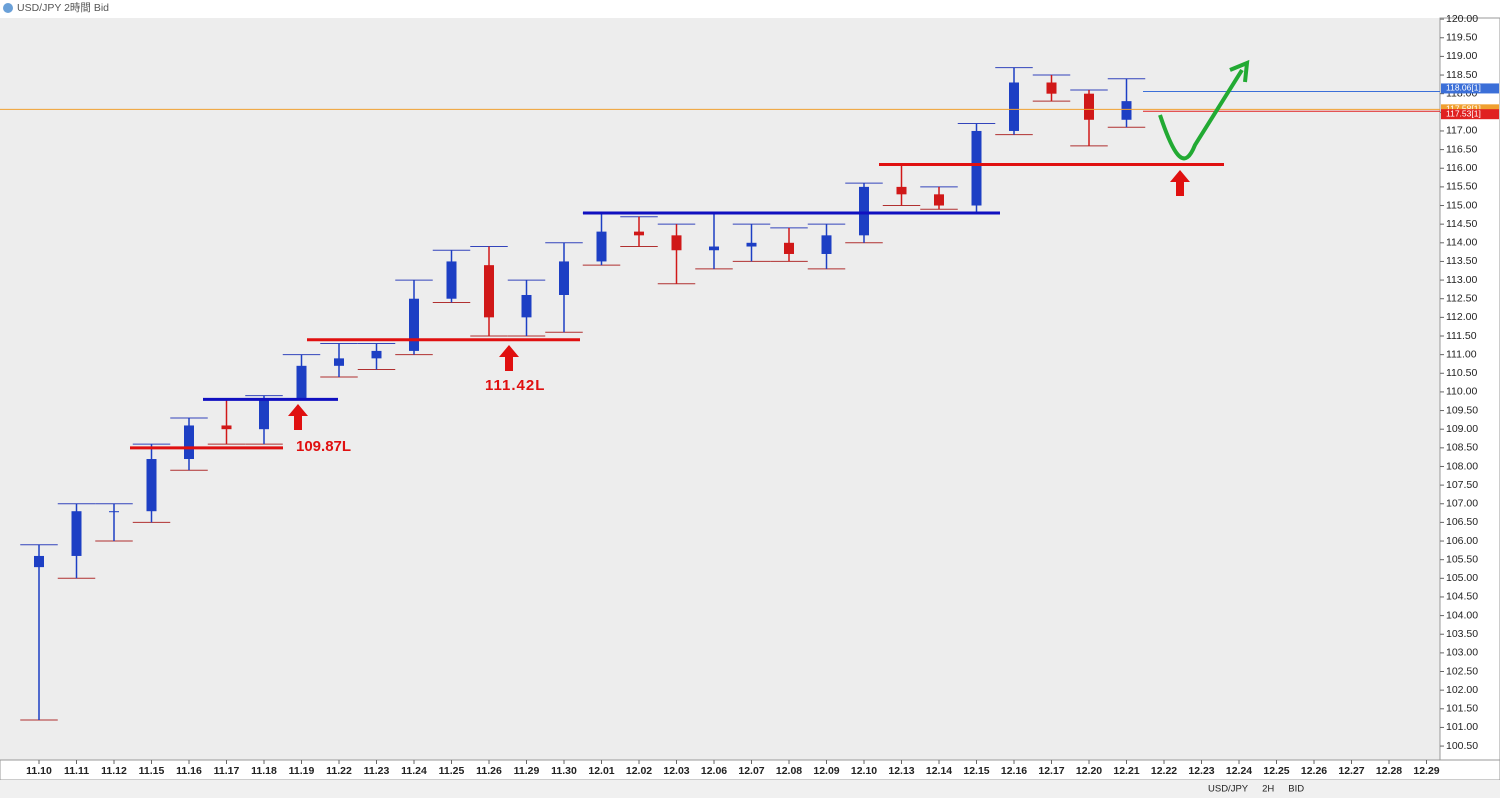 Image resolution: width=1500 pixels, height=798 pixels. I want to click on x-tick-label: 11.25, so click(452, 771).